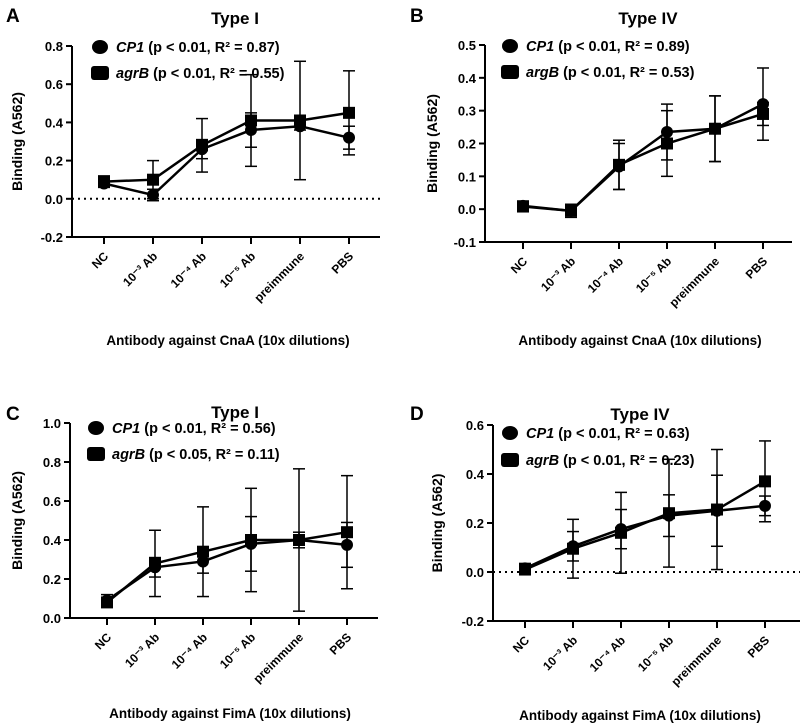  I want to click on y-tick-label: 0.5, so click(467, 45).